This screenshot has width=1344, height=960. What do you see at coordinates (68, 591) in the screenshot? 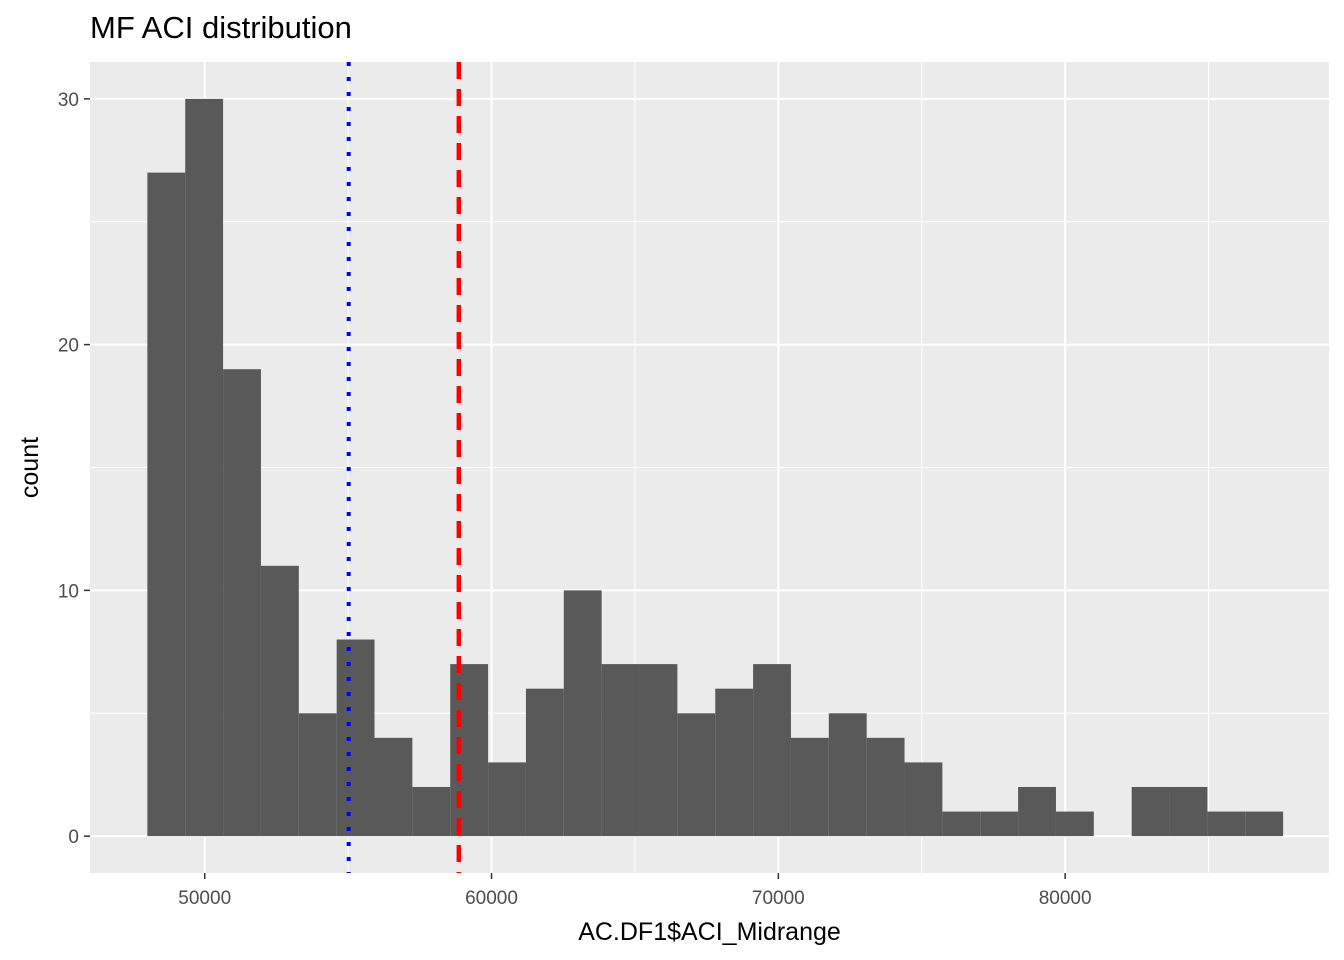
I see `y-tick-label: 10` at bounding box center [68, 591].